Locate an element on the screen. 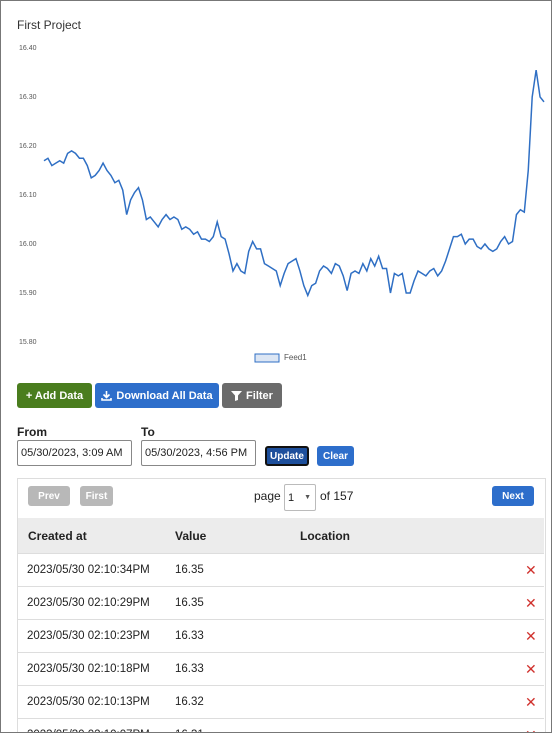 The width and height of the screenshot is (552, 733). table-row: 2023/05/30 02:10:29PM 16.35 ✕ is located at coordinates (280, 603).